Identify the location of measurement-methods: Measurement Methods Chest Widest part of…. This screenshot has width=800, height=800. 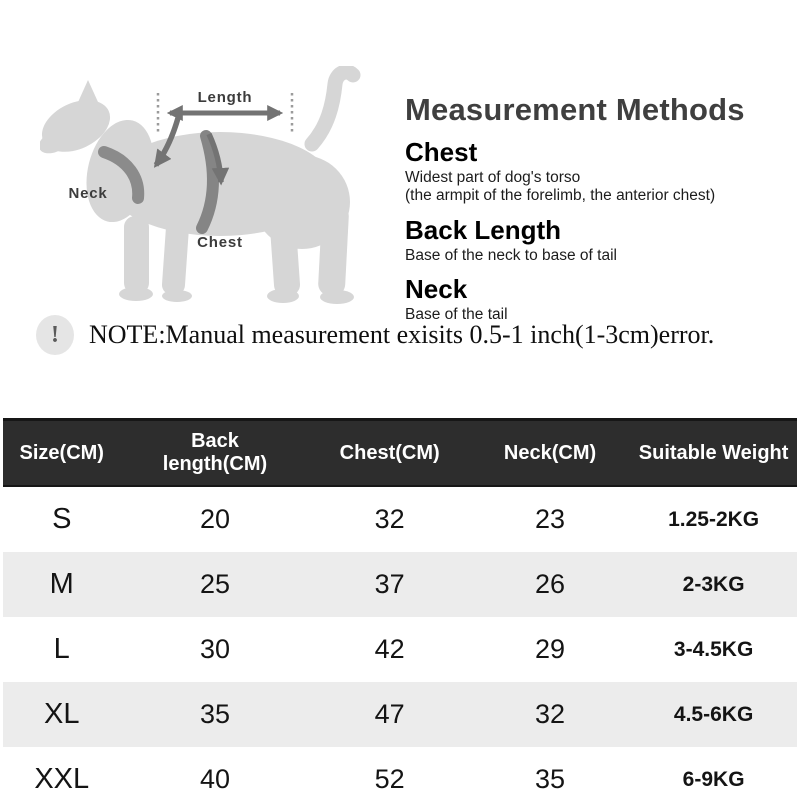
(601, 208).